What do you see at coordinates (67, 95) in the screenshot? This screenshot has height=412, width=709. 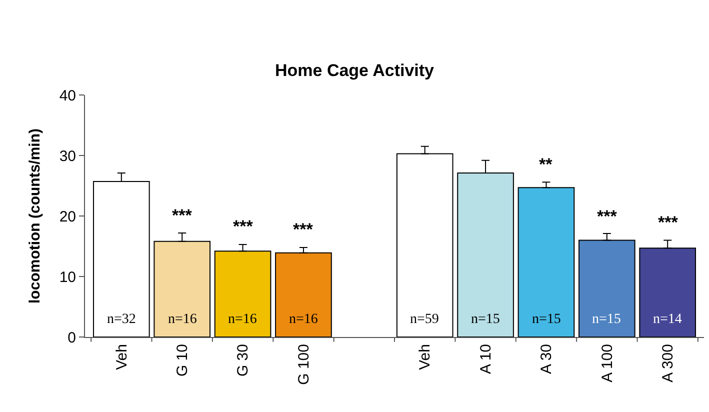 I see `y-tick-label: 40` at bounding box center [67, 95].